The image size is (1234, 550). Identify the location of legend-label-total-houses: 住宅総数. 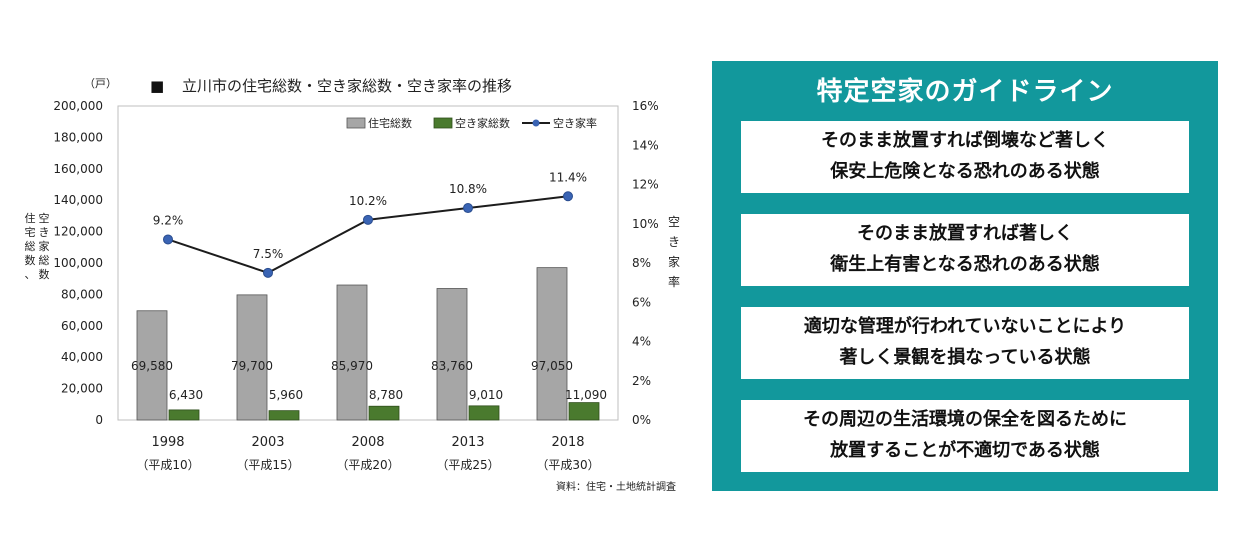
(390, 123).